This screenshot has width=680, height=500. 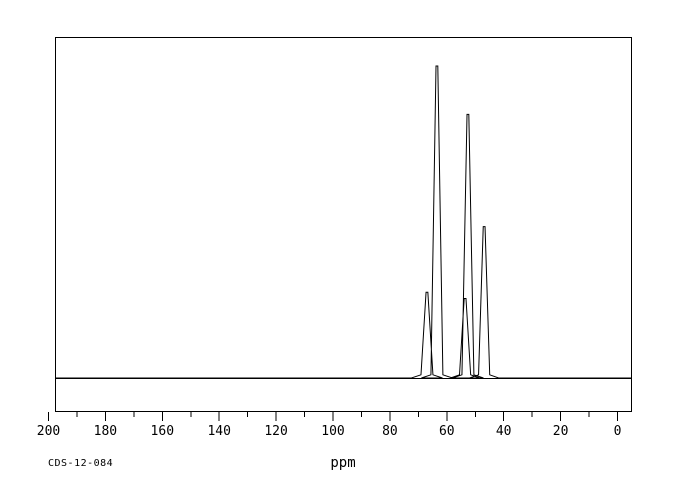 I want to click on x-axis-tick-labels: 200 180 160 140 120 100 80 60 40 20 0, so click(x=329, y=431).